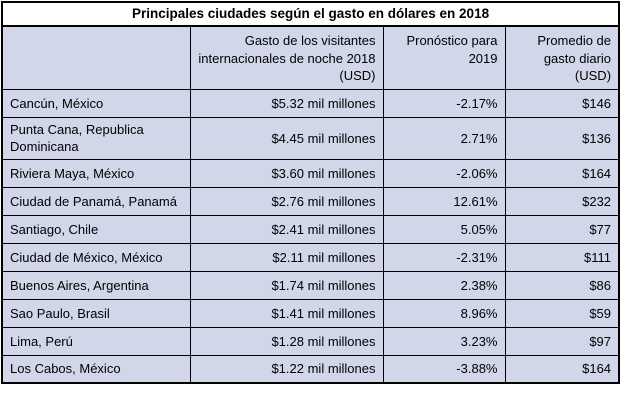  Describe the element at coordinates (96, 341) in the screenshot. I see `city-cell: Lima, Perú` at that location.